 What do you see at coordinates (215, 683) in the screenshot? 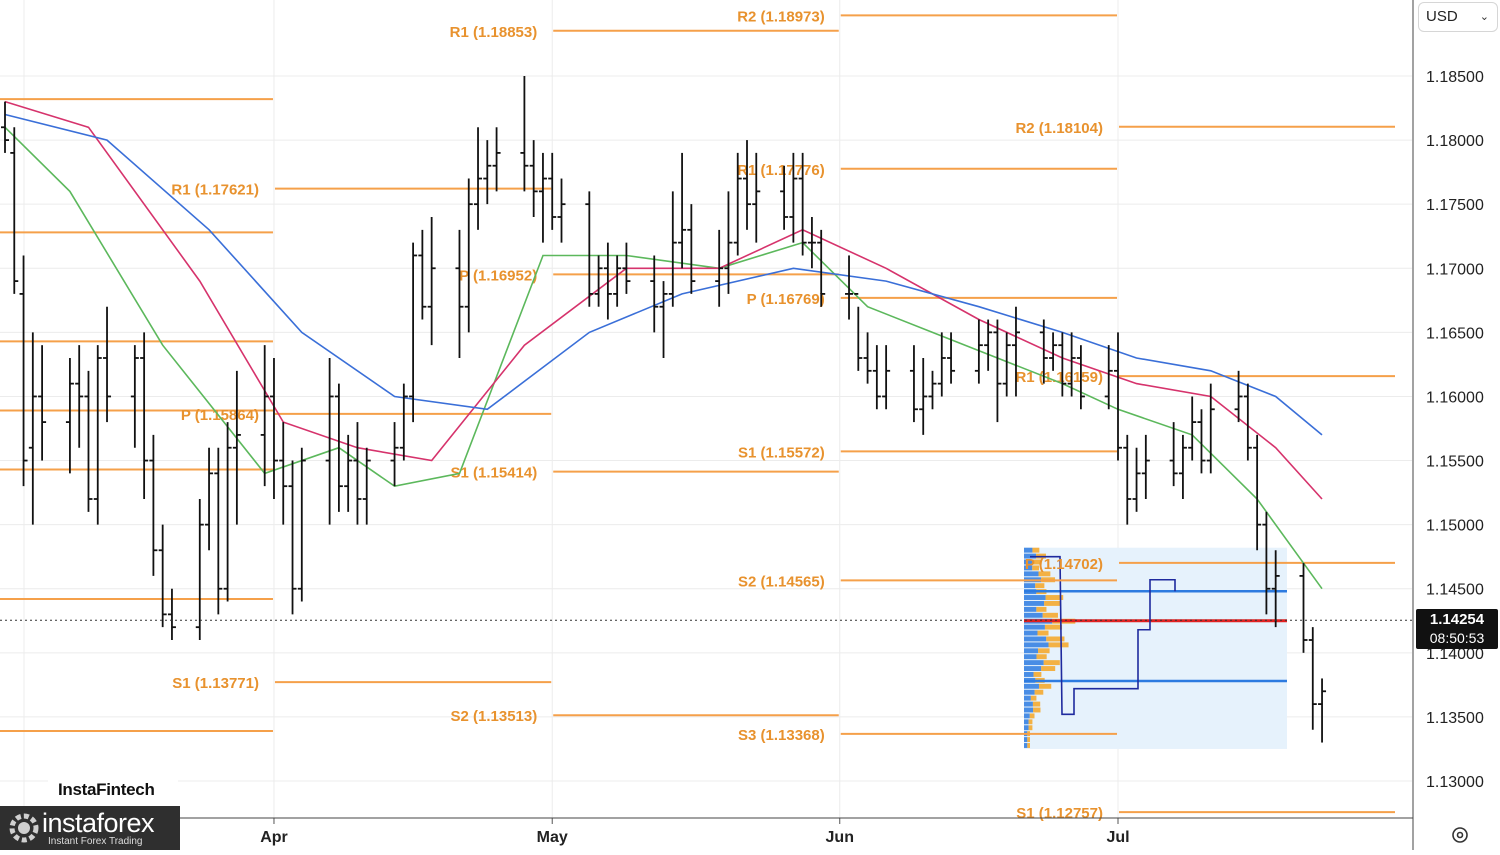
I see `pivot-label: S1 (1.13771)` at bounding box center [215, 683].